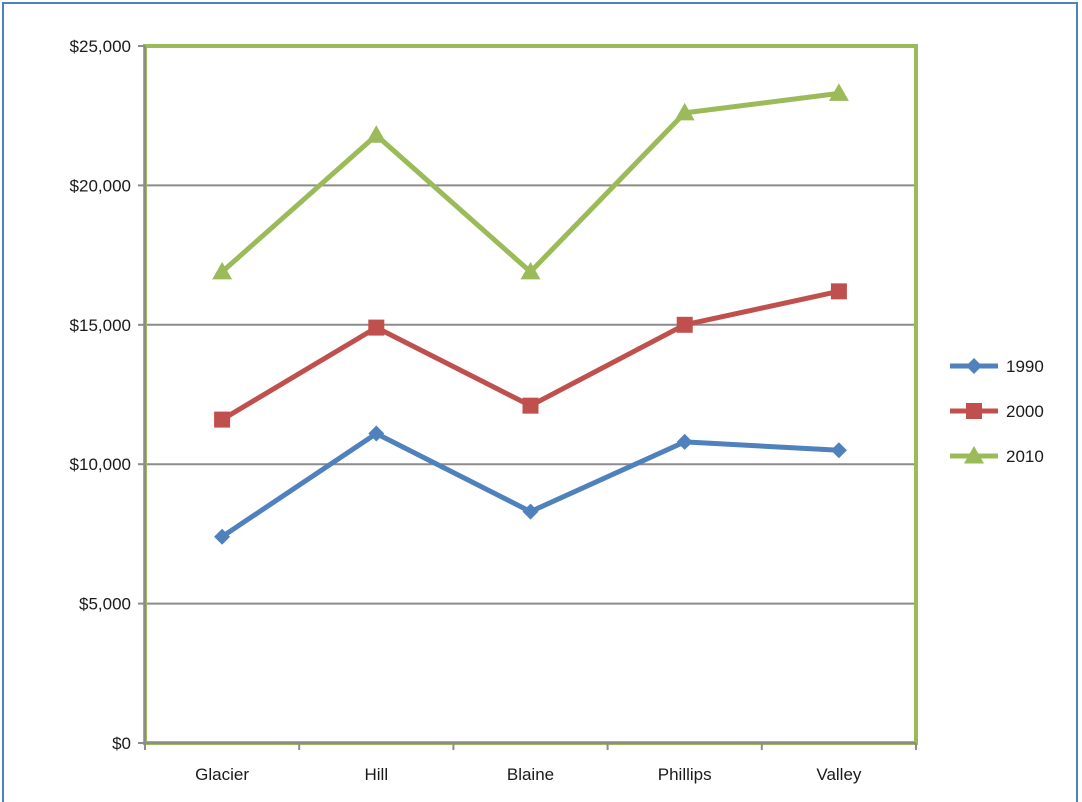 The image size is (1082, 802). Describe the element at coordinates (839, 774) in the screenshot. I see `x-tick-label: Valley` at that location.